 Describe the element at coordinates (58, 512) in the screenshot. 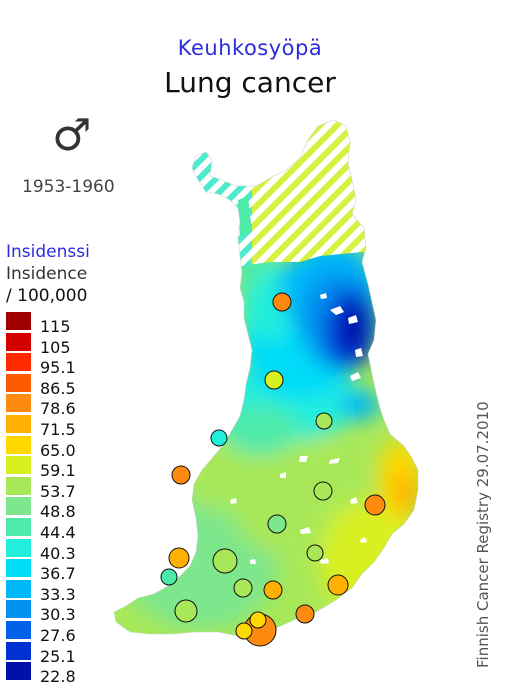

I see `legend-label: 48.8` at that location.